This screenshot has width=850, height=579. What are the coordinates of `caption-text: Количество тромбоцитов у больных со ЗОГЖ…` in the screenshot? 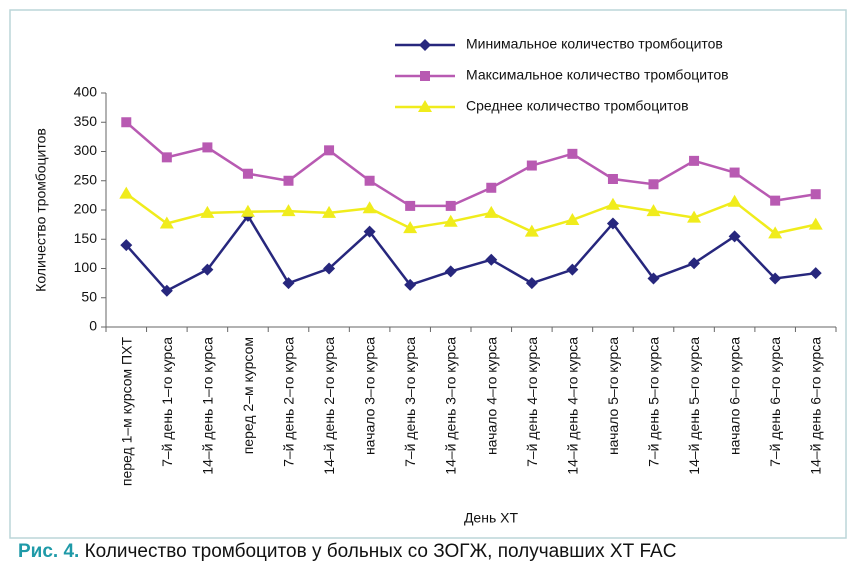 It's located at (380, 551).